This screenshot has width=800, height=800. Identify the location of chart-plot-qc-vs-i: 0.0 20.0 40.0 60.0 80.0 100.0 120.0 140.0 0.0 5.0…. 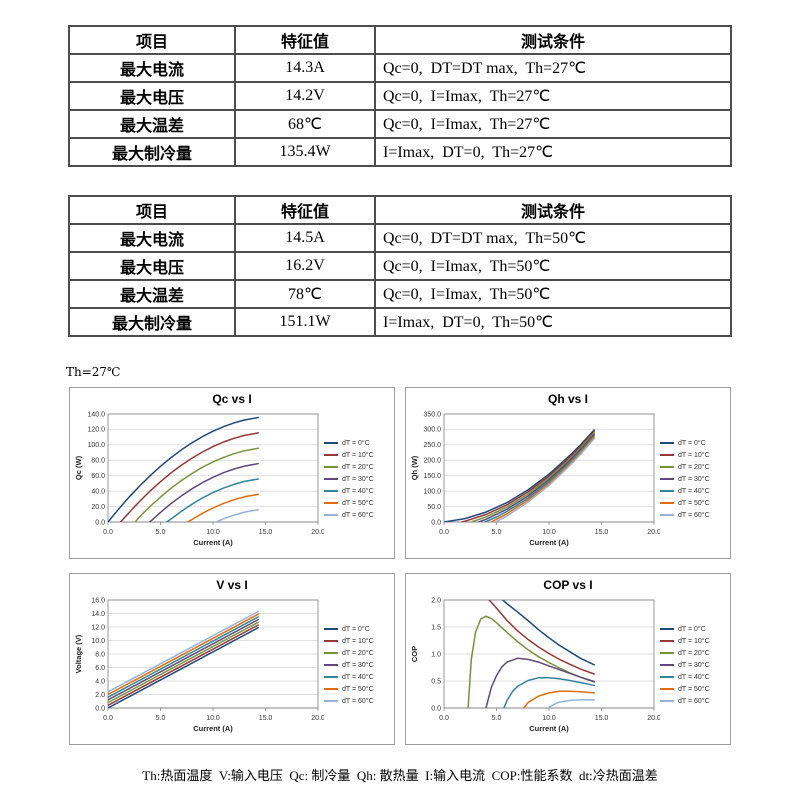
(199, 479).